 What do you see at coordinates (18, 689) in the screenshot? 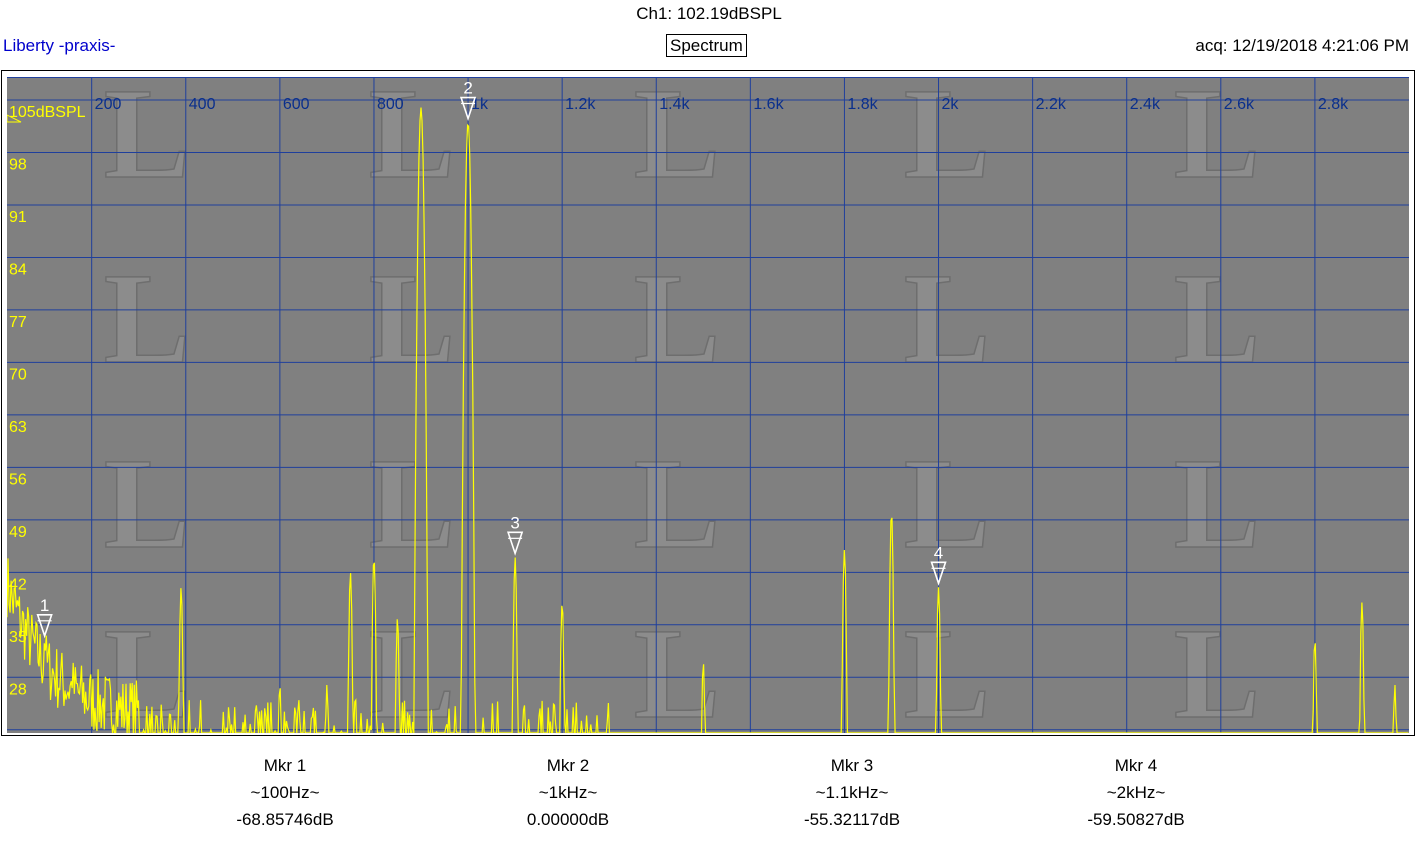
I see `y-tick-label: 28` at bounding box center [18, 689].